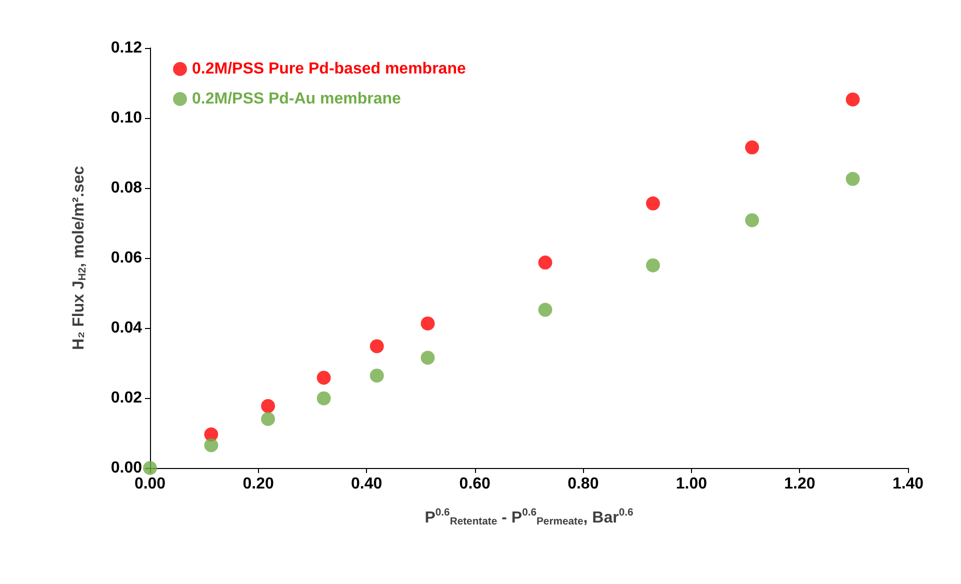 The height and width of the screenshot is (584, 961). I want to click on x-tick-label: 0.00, so click(150, 484).